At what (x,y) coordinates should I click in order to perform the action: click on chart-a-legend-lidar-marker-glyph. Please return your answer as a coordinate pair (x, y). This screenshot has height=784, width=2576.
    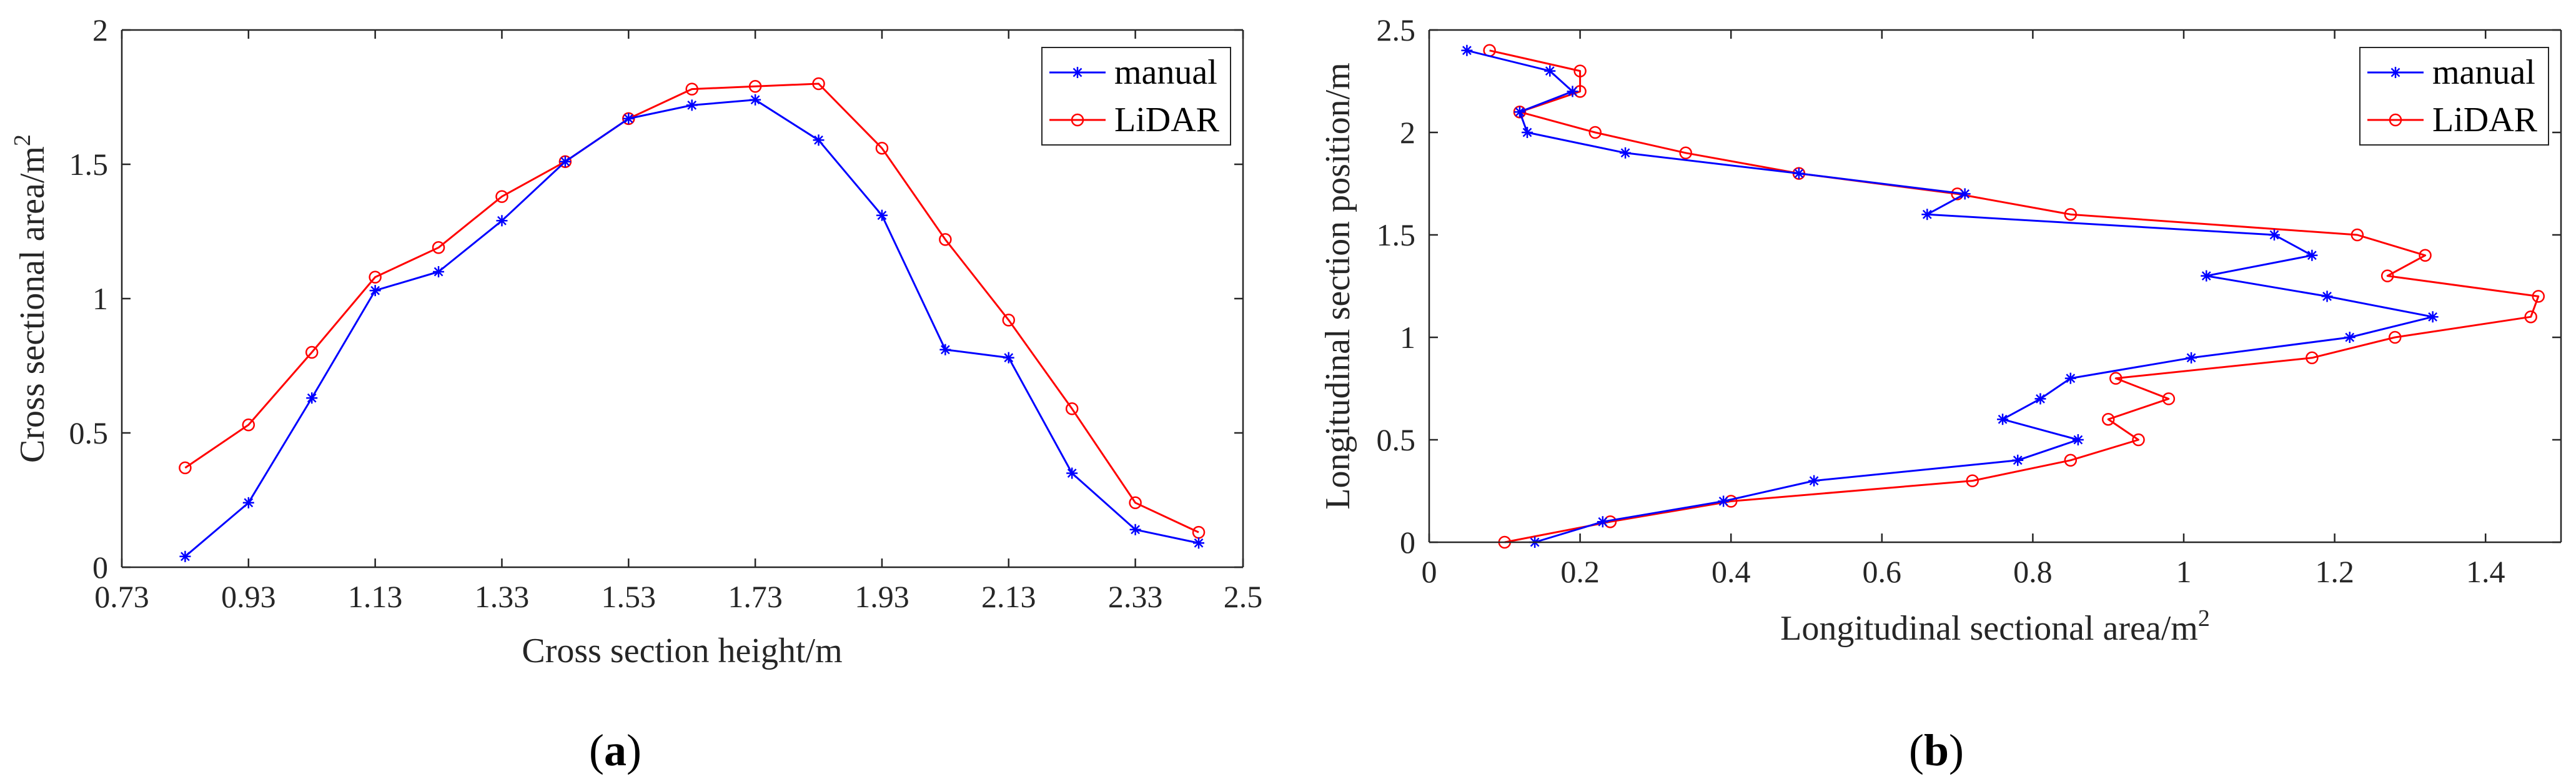
    Looking at the image, I should click on (1077, 120).